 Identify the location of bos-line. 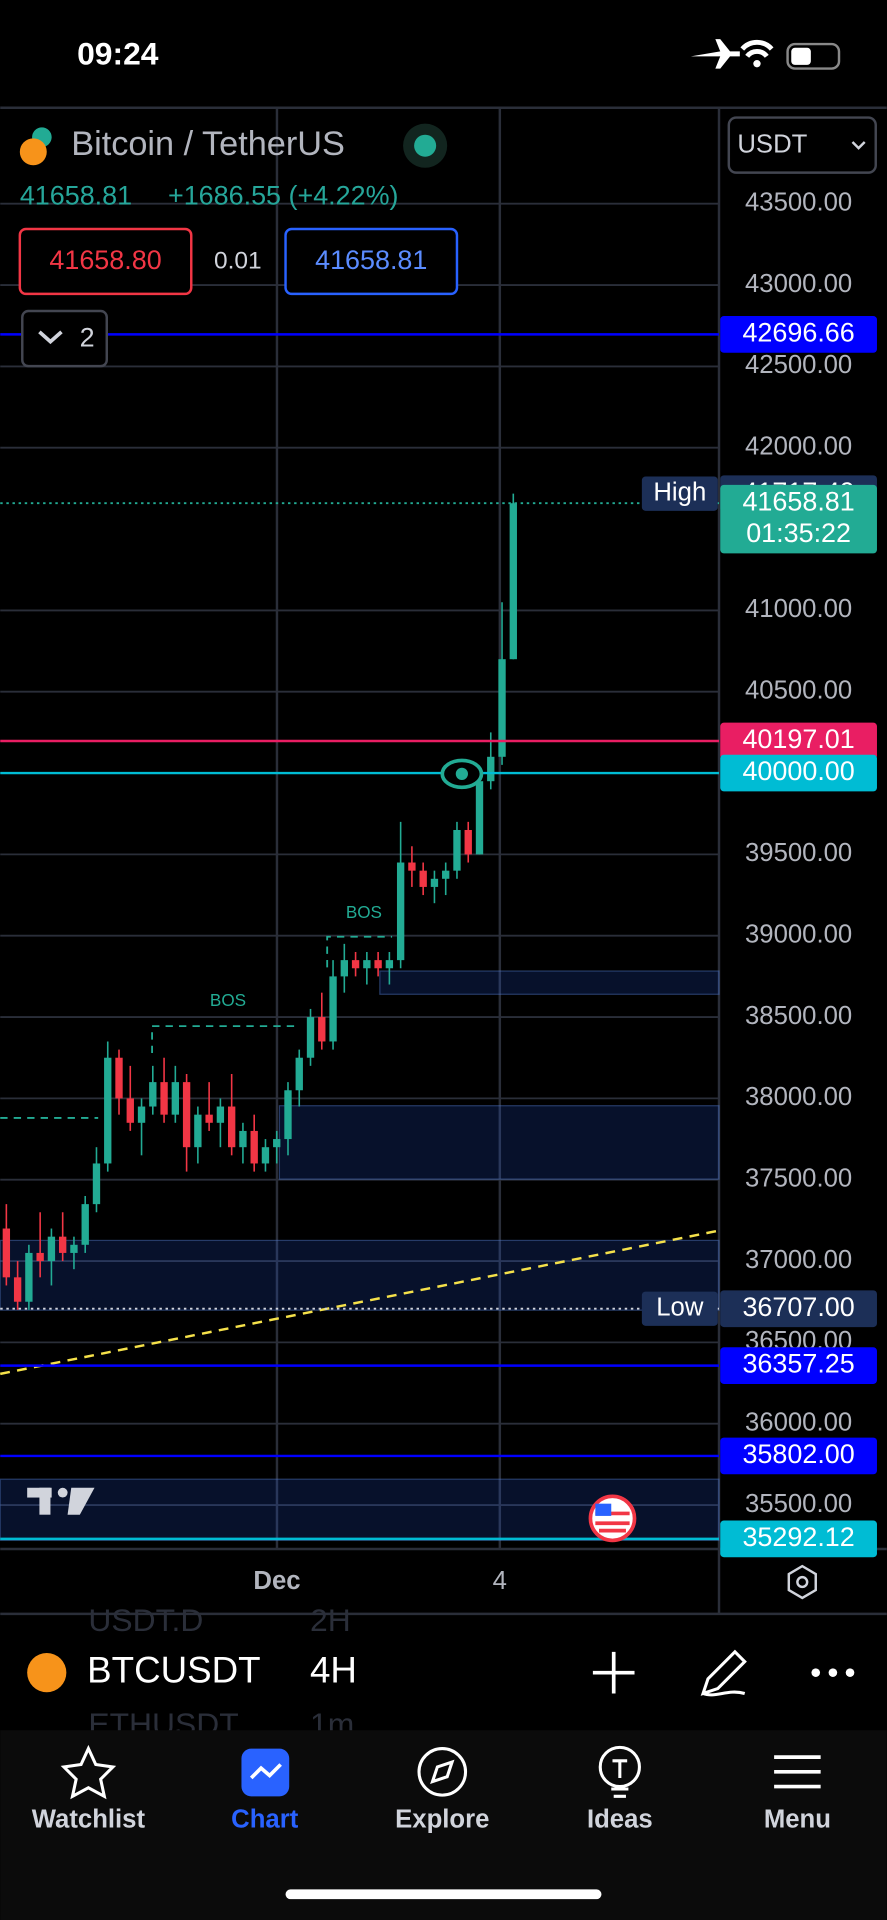
(359, 951).